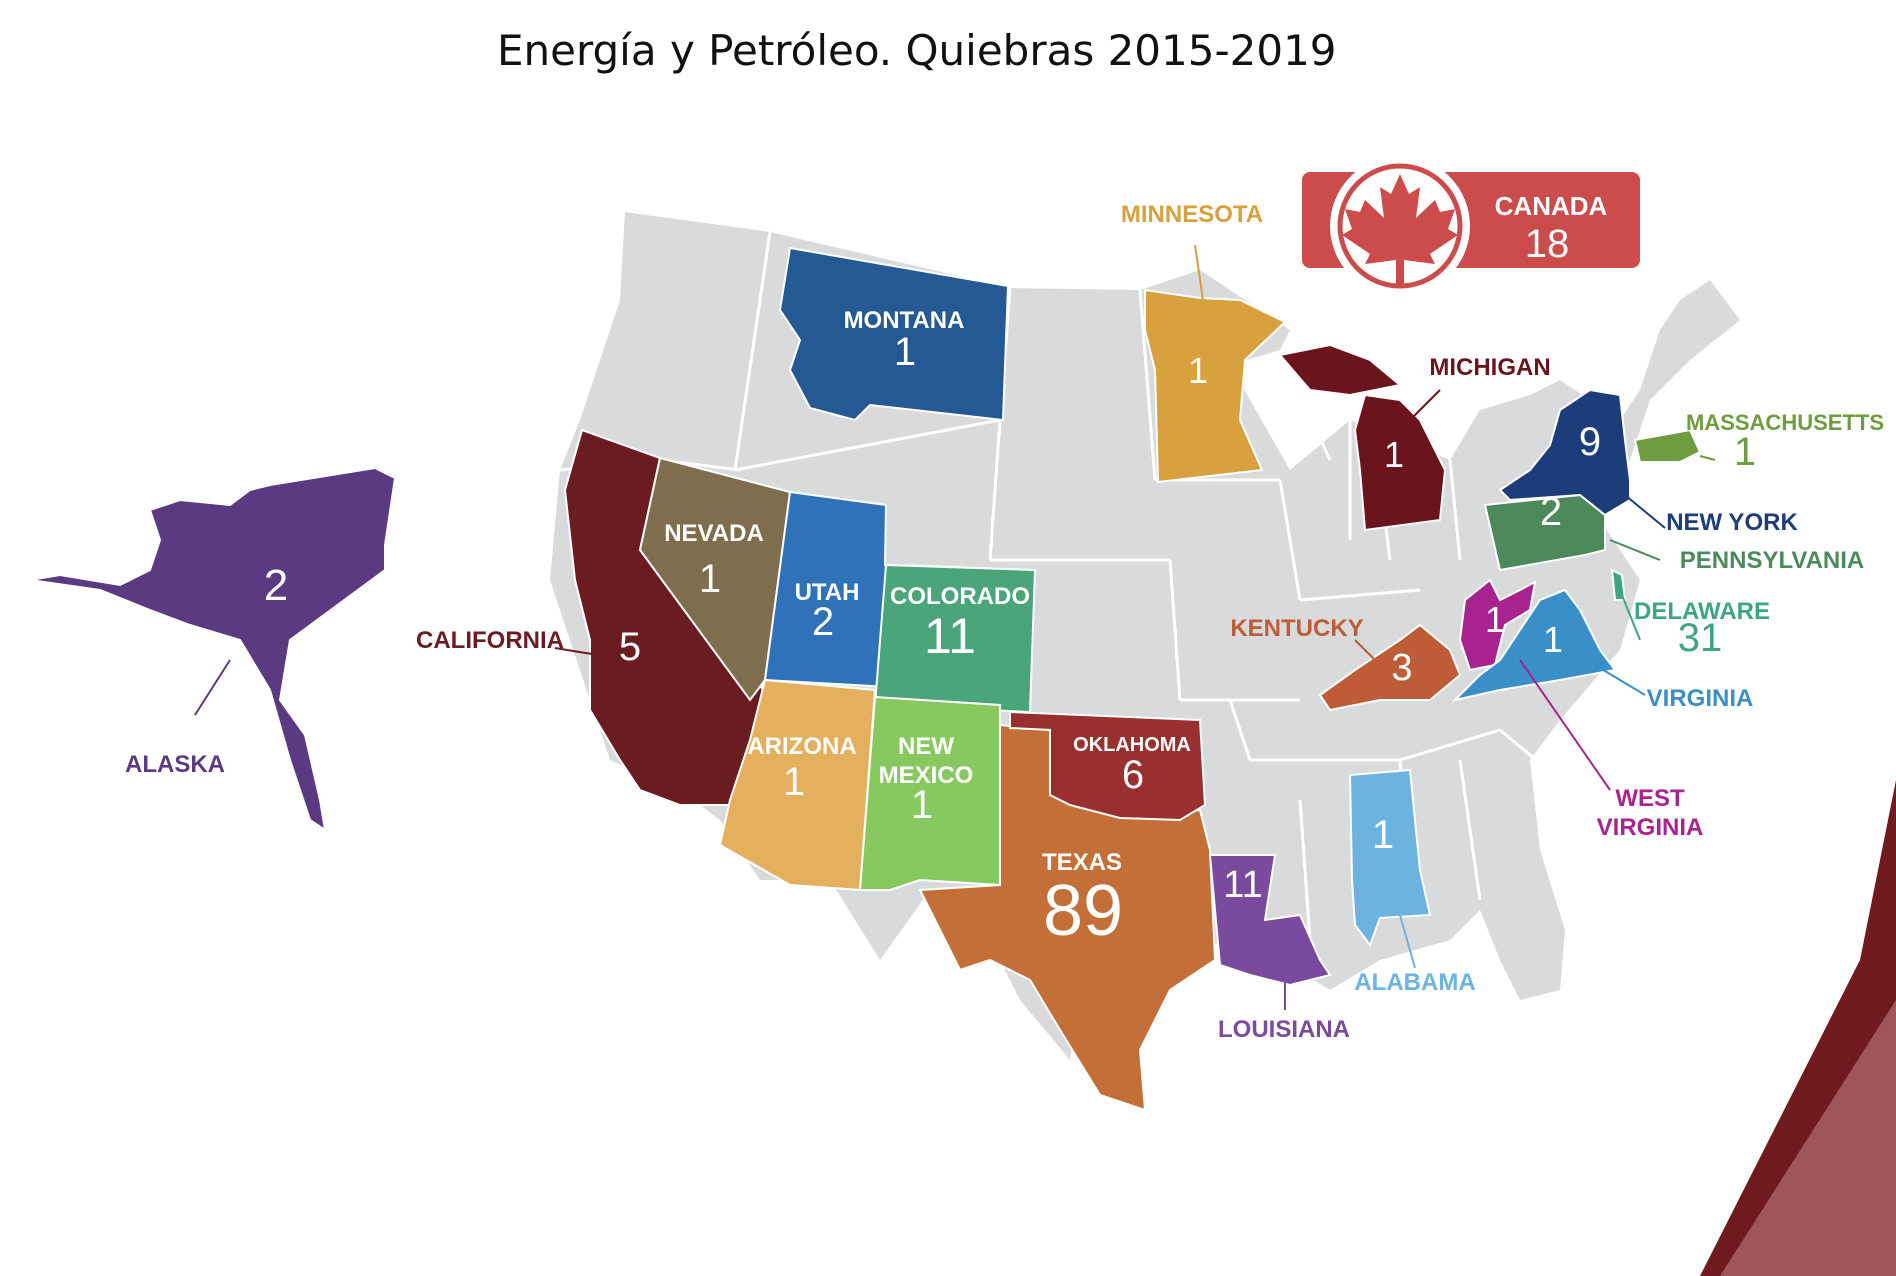  What do you see at coordinates (1785, 422) in the screenshot?
I see `state-label-massachusetts: MASSACHUSETTS` at bounding box center [1785, 422].